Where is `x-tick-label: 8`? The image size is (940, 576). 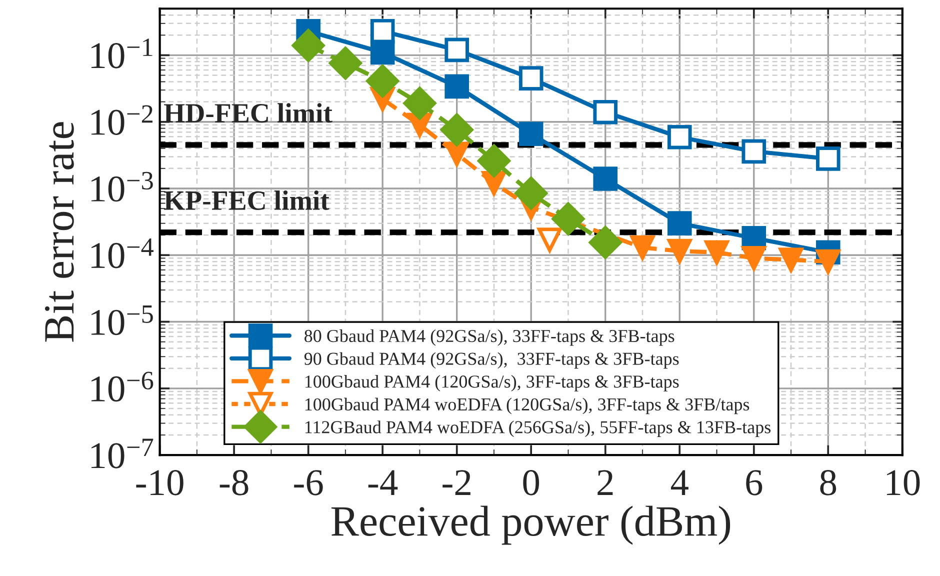 x-tick-label: 8 is located at coordinates (828, 483).